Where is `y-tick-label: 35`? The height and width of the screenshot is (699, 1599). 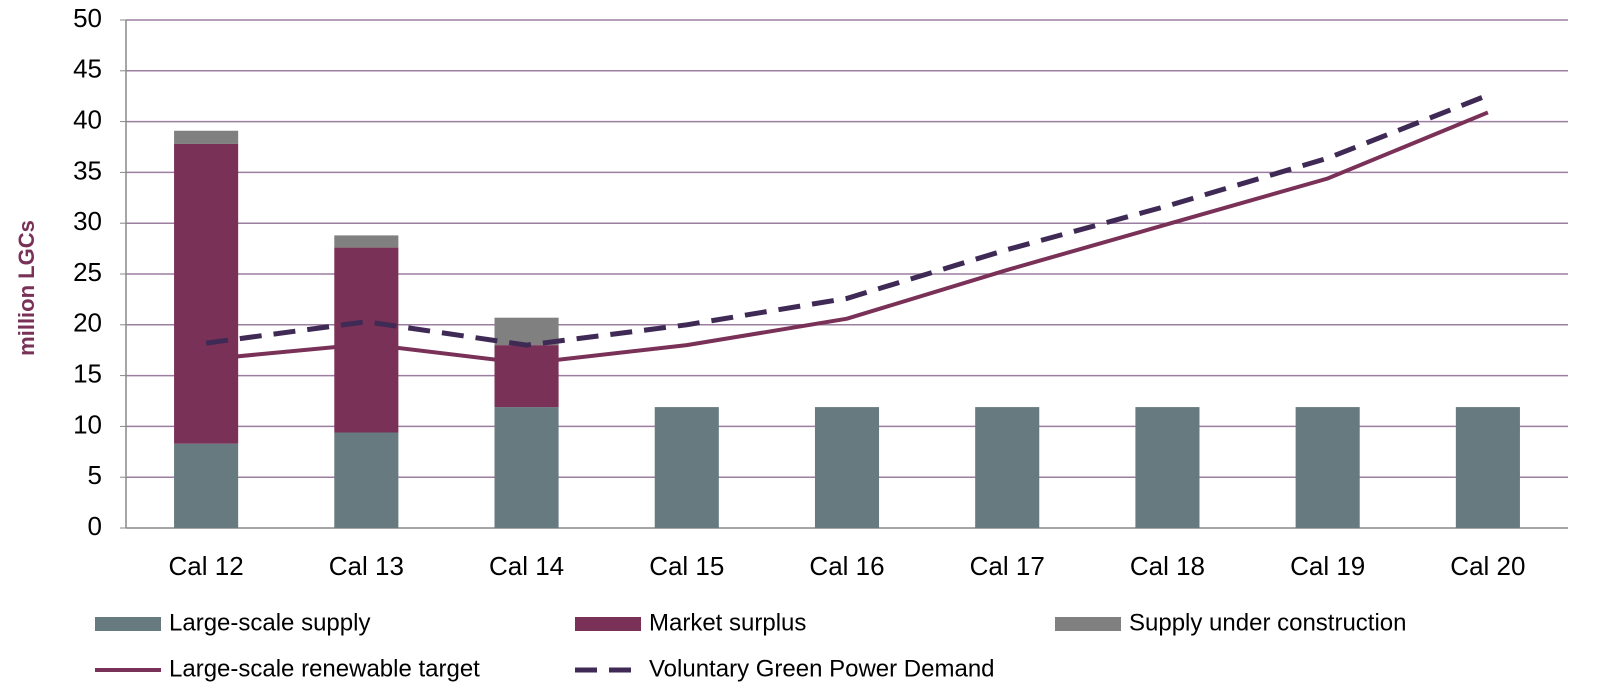
y-tick-label: 35 is located at coordinates (87, 170).